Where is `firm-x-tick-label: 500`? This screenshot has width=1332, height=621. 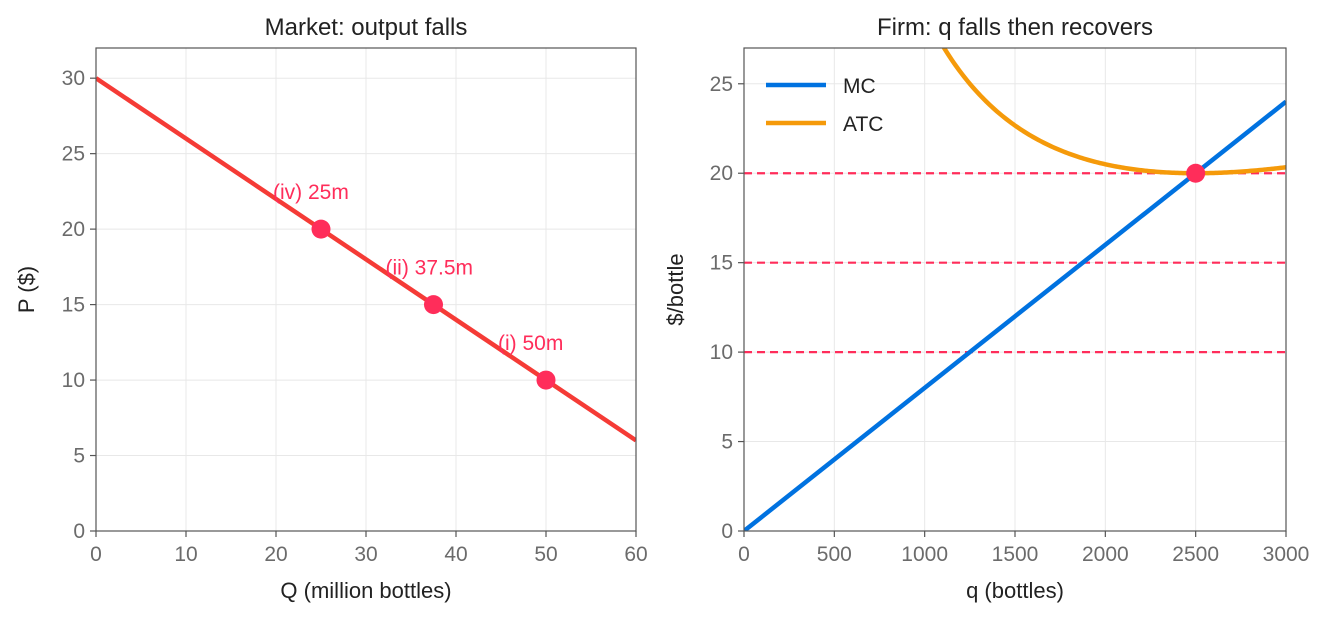
firm-x-tick-label: 500 is located at coordinates (834, 554).